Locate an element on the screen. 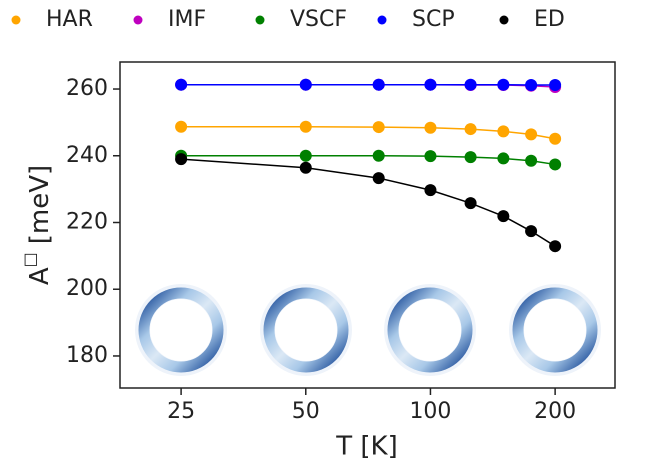 This screenshot has width=655, height=466. inset-images is located at coordinates (368, 330).